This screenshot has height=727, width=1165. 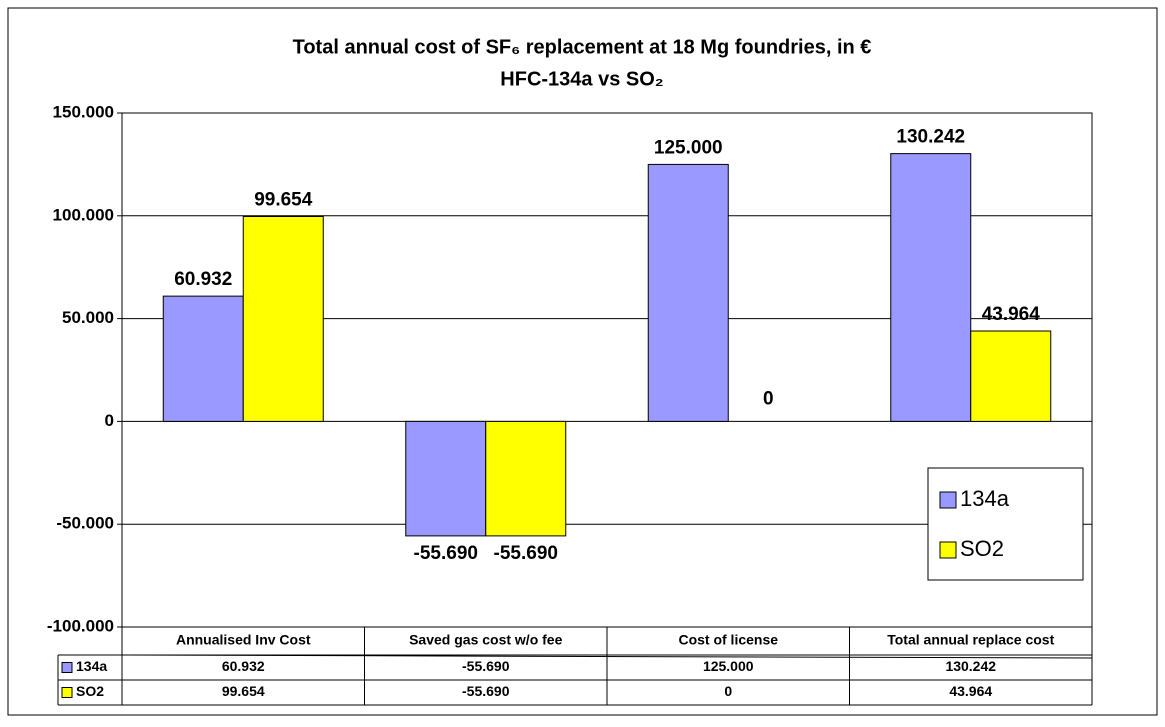 I want to click on y-tick-label: 100.000, so click(x=83, y=214).